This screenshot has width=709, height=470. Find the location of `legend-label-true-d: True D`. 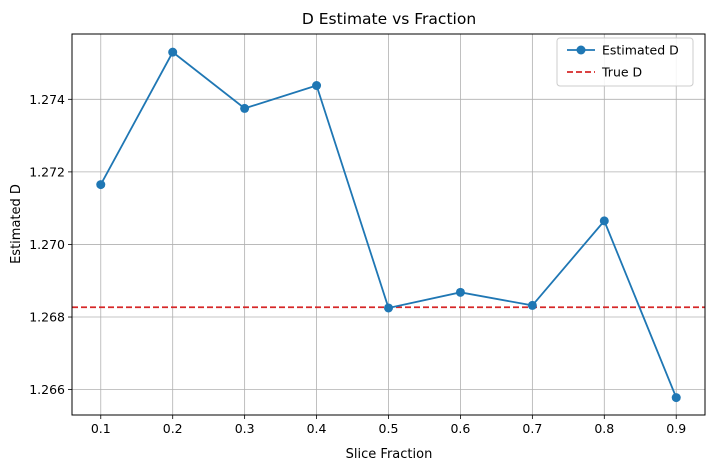

legend-label-true-d: True D is located at coordinates (621, 72).